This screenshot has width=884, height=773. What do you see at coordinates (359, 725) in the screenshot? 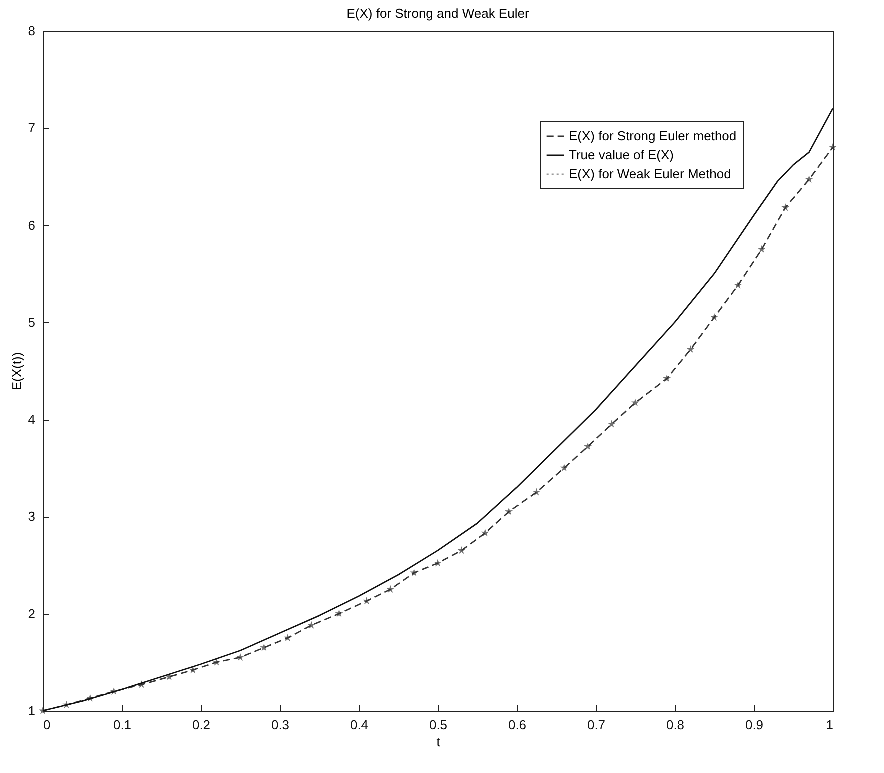
I see `x-tick-label: 0.4` at bounding box center [359, 725].